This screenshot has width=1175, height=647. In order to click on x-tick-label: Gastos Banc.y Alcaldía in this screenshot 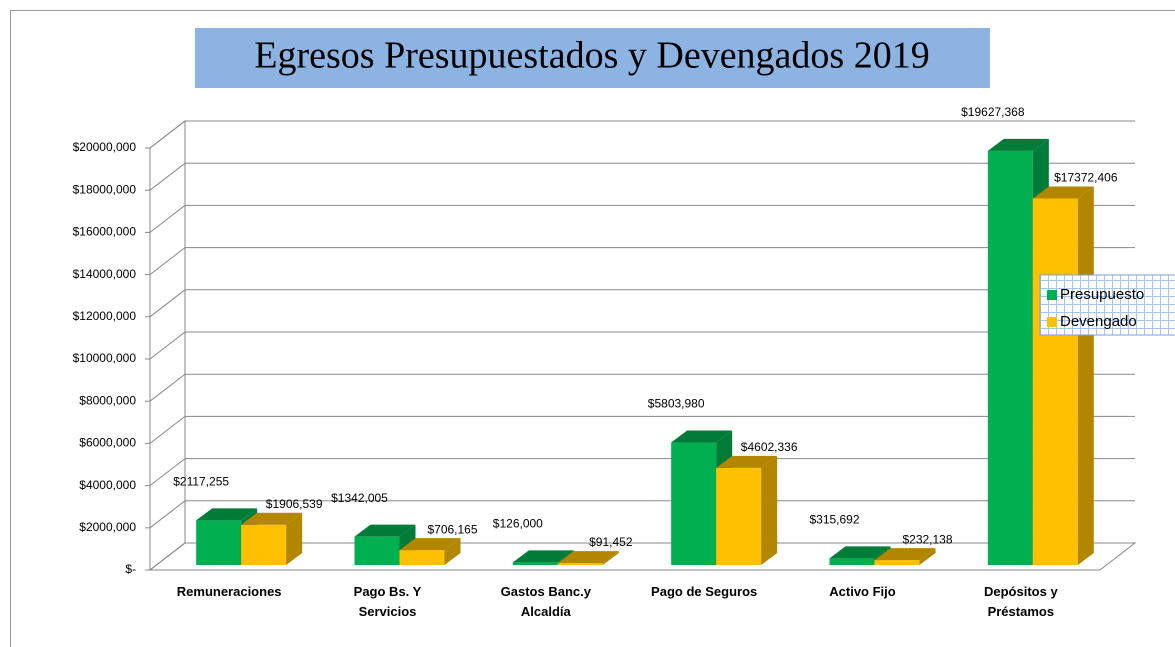, I will do `click(545, 601)`.